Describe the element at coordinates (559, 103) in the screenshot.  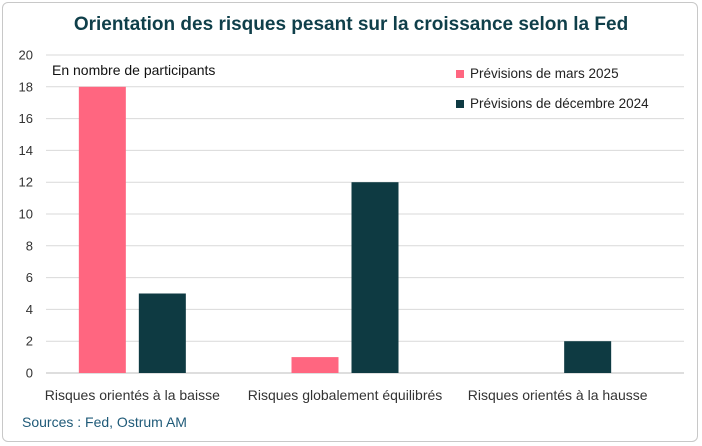
I see `legend-label-december-2024: Prévisions de décembre 2024` at that location.